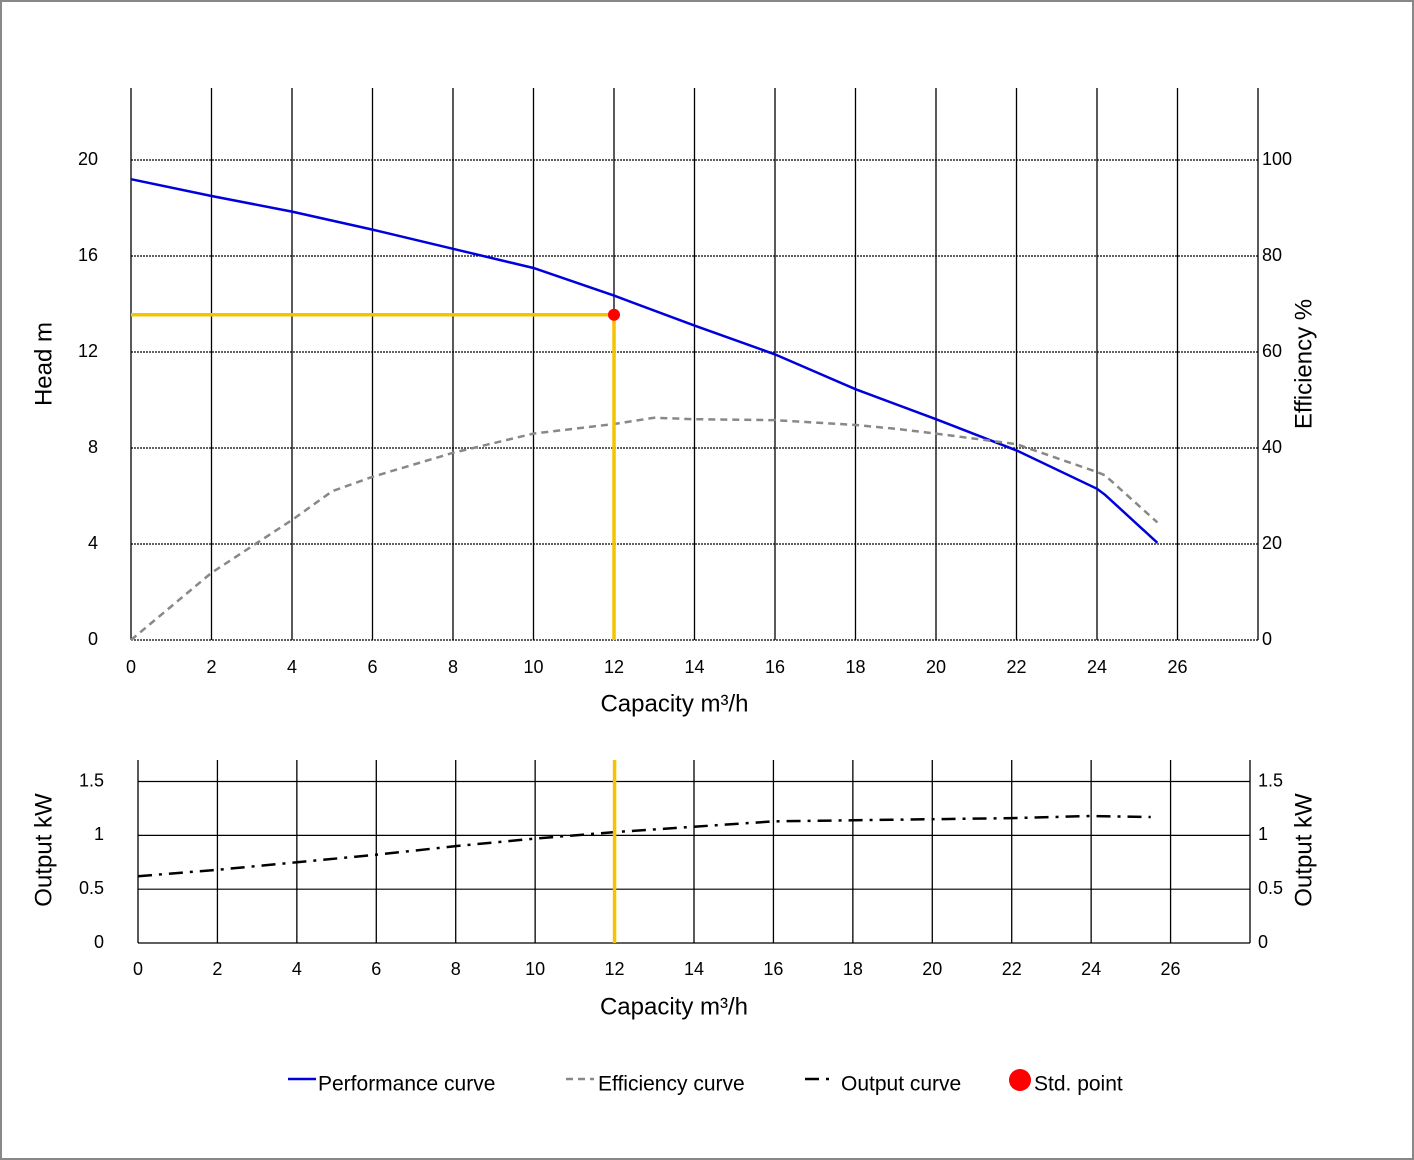 The height and width of the screenshot is (1160, 1414). What do you see at coordinates (1303, 850) in the screenshot?
I see `y2-axis-title: Output kW` at bounding box center [1303, 850].